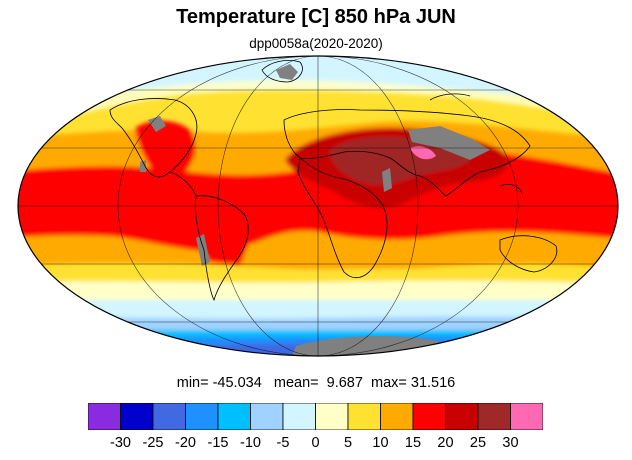  What do you see at coordinates (283, 443) in the screenshot?
I see `colorbar-tick-label: -5` at bounding box center [283, 443].